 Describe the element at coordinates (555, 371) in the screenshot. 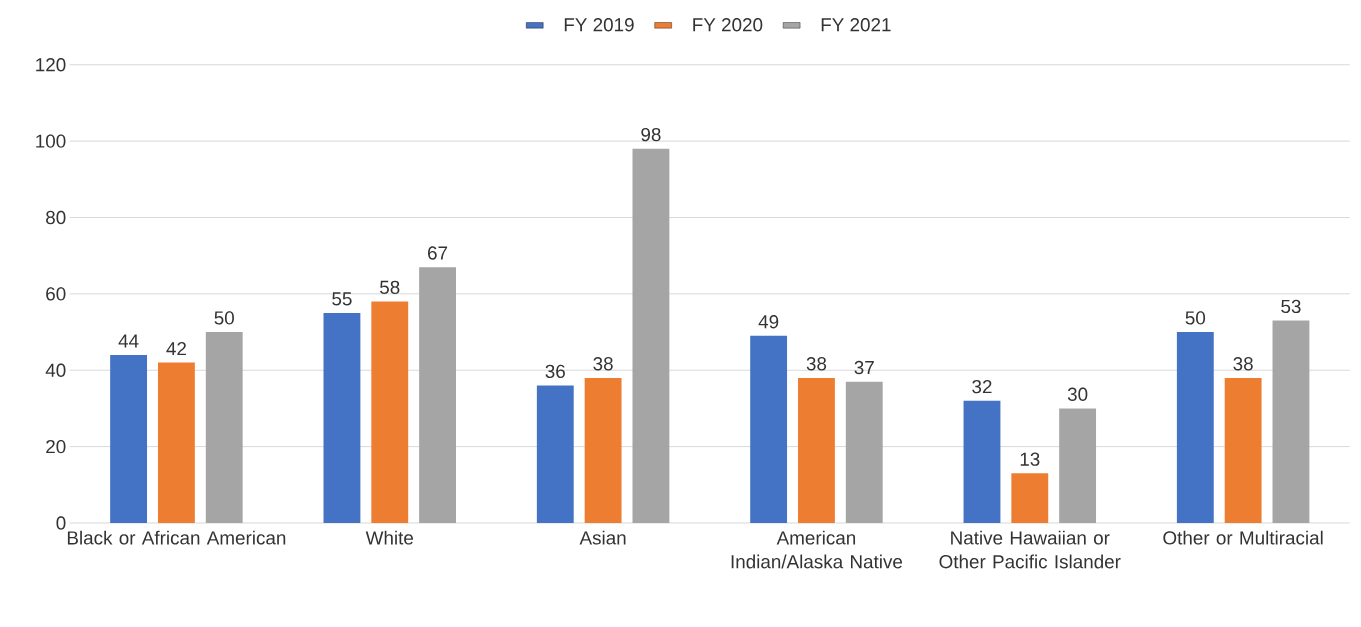

I see `data-label: 36` at that location.